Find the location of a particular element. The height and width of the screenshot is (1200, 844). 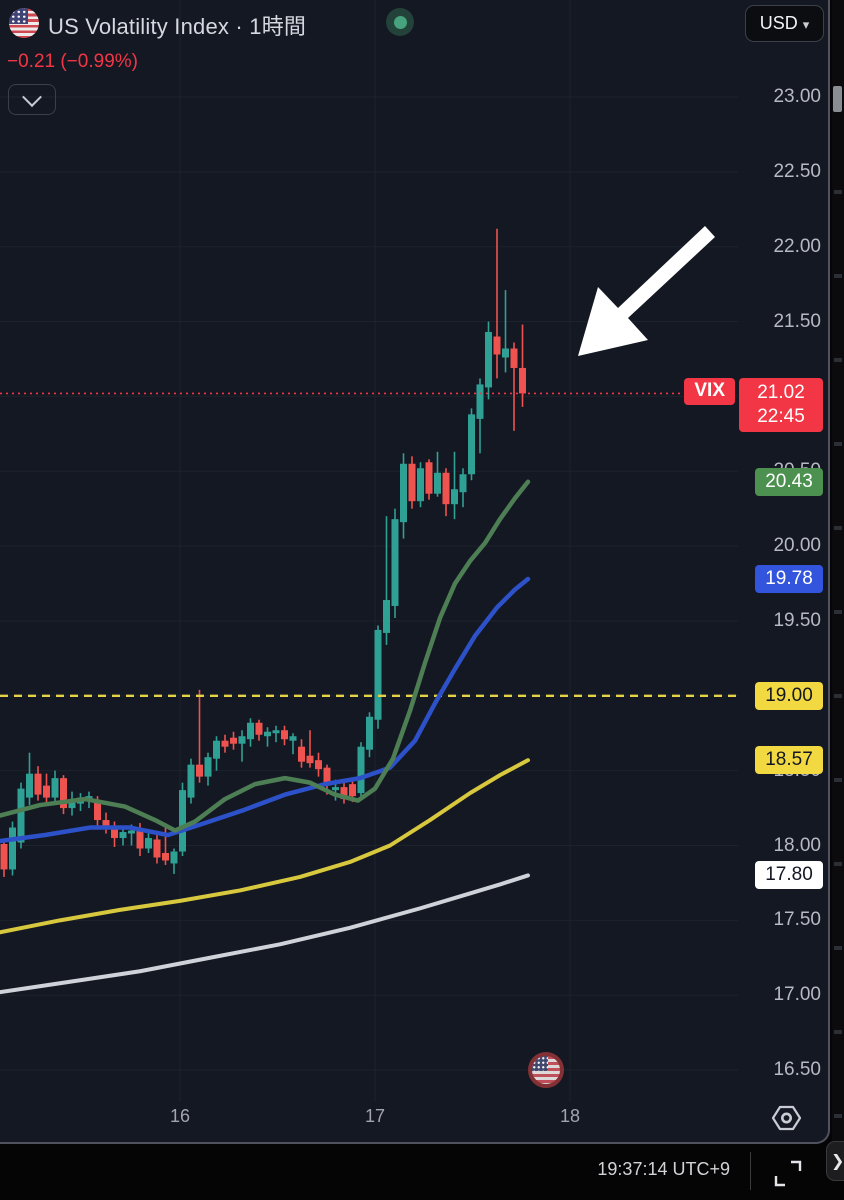

price-line-badge: 19.78 is located at coordinates (789, 579).